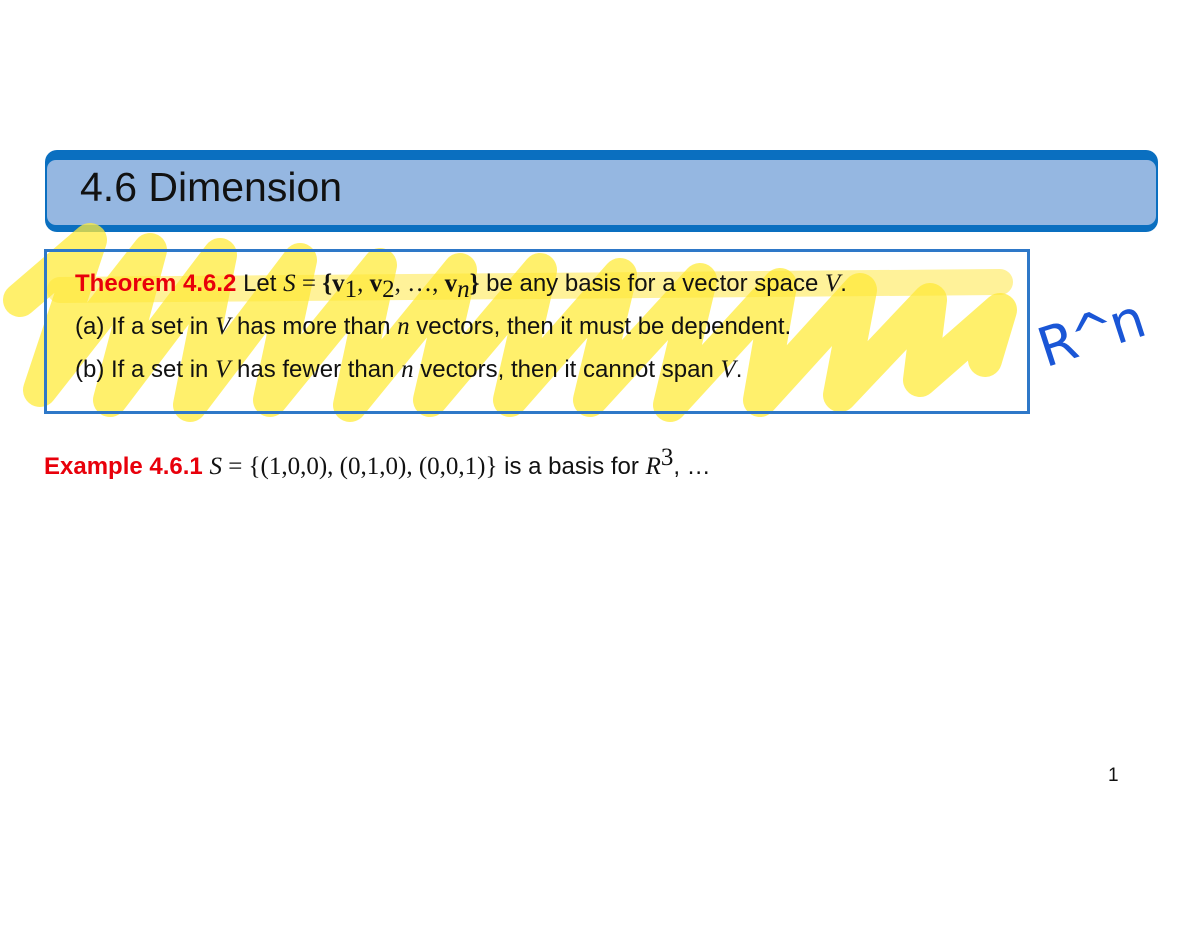 This screenshot has width=1200, height=927. What do you see at coordinates (600, 326) in the screenshot?
I see `text: vectors, then it must be dependent.` at bounding box center [600, 326].